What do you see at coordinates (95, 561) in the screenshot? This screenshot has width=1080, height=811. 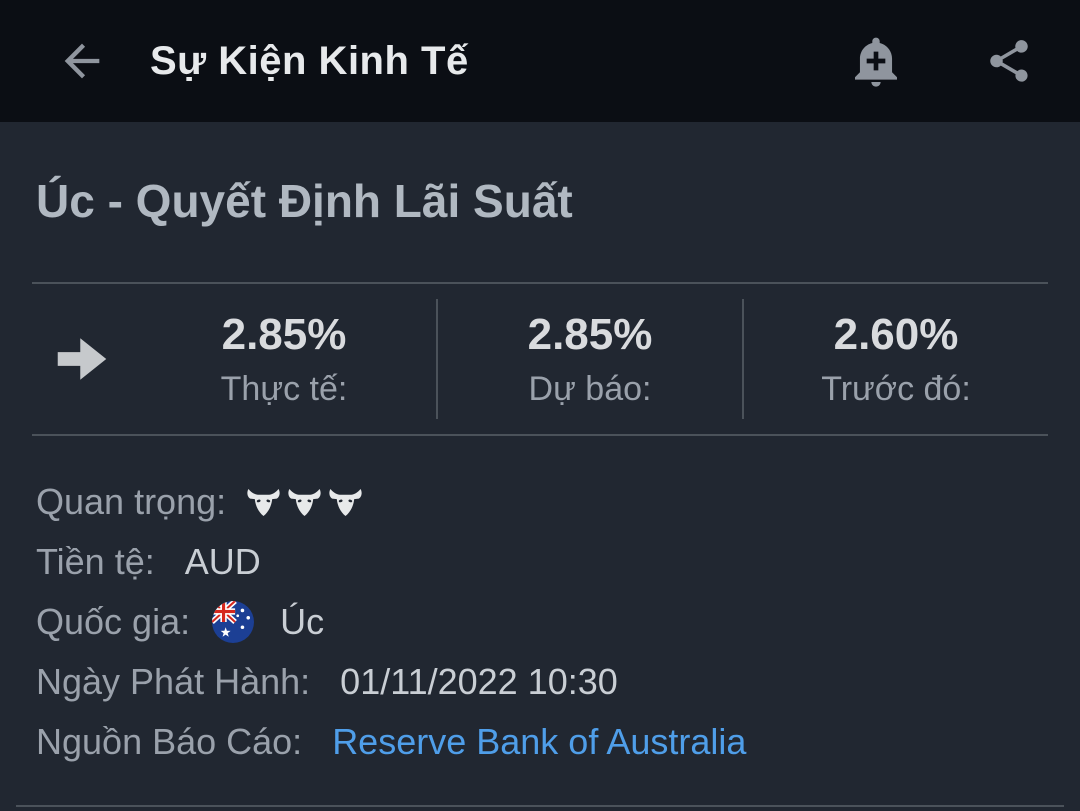 I see `currency-label: Tiền tệ:` at bounding box center [95, 561].